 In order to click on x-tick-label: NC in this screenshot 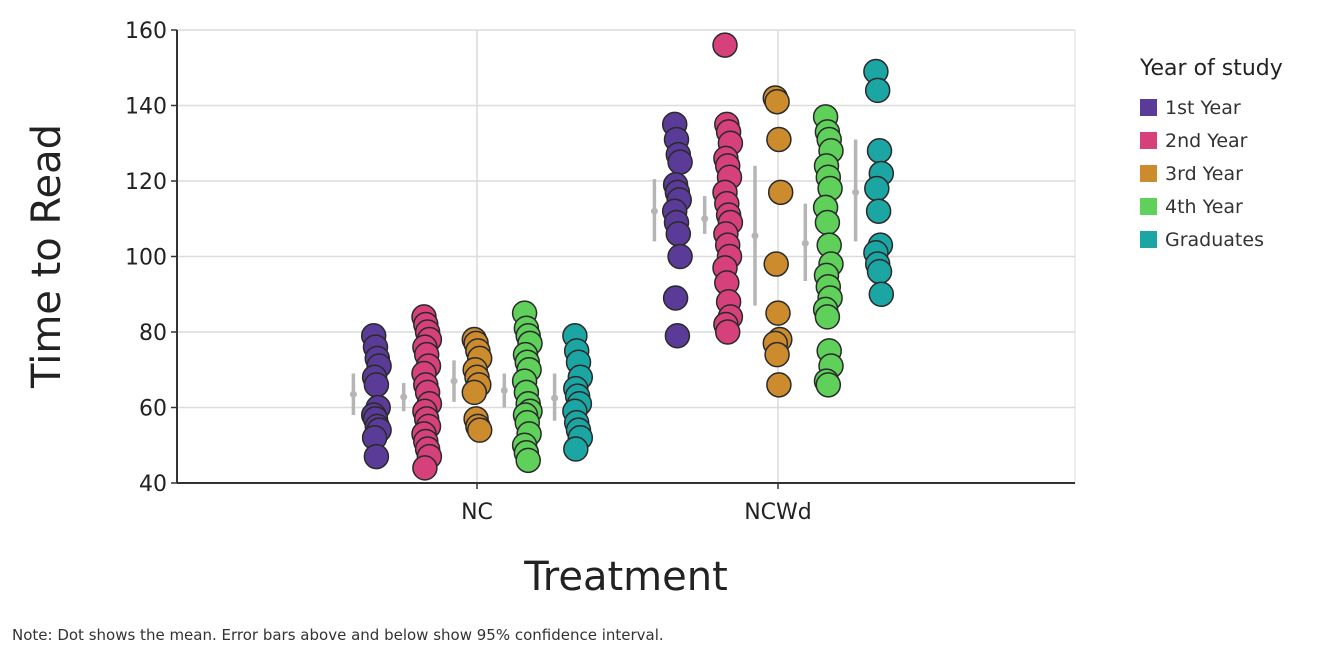, I will do `click(477, 512)`.